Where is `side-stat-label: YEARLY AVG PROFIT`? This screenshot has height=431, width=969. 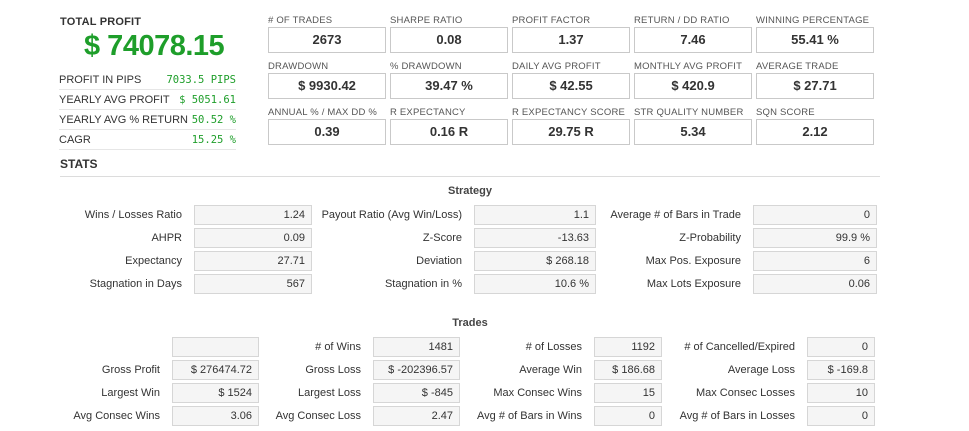
side-stat-label: YEARLY AVG PROFIT is located at coordinates (114, 99).